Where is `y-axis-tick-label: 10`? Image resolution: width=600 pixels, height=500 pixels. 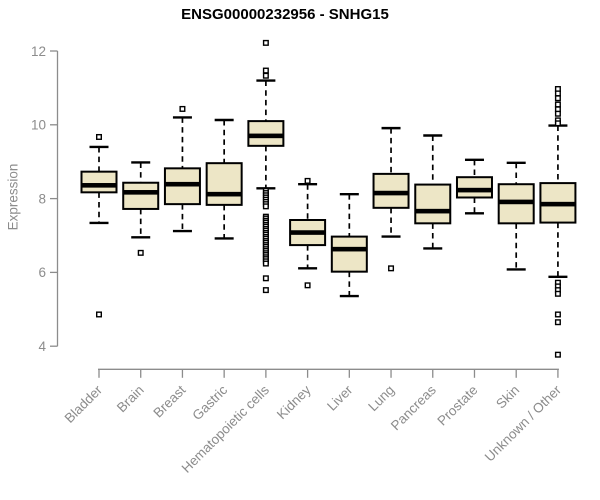 y-axis-tick-label: 10 is located at coordinates (38, 125).